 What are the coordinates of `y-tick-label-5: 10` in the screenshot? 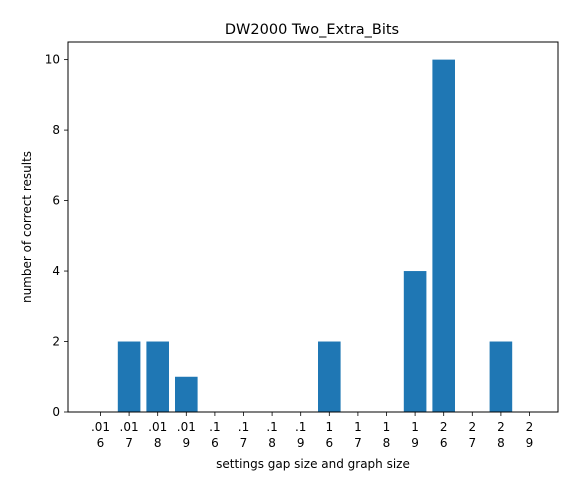 It's located at (52, 60).